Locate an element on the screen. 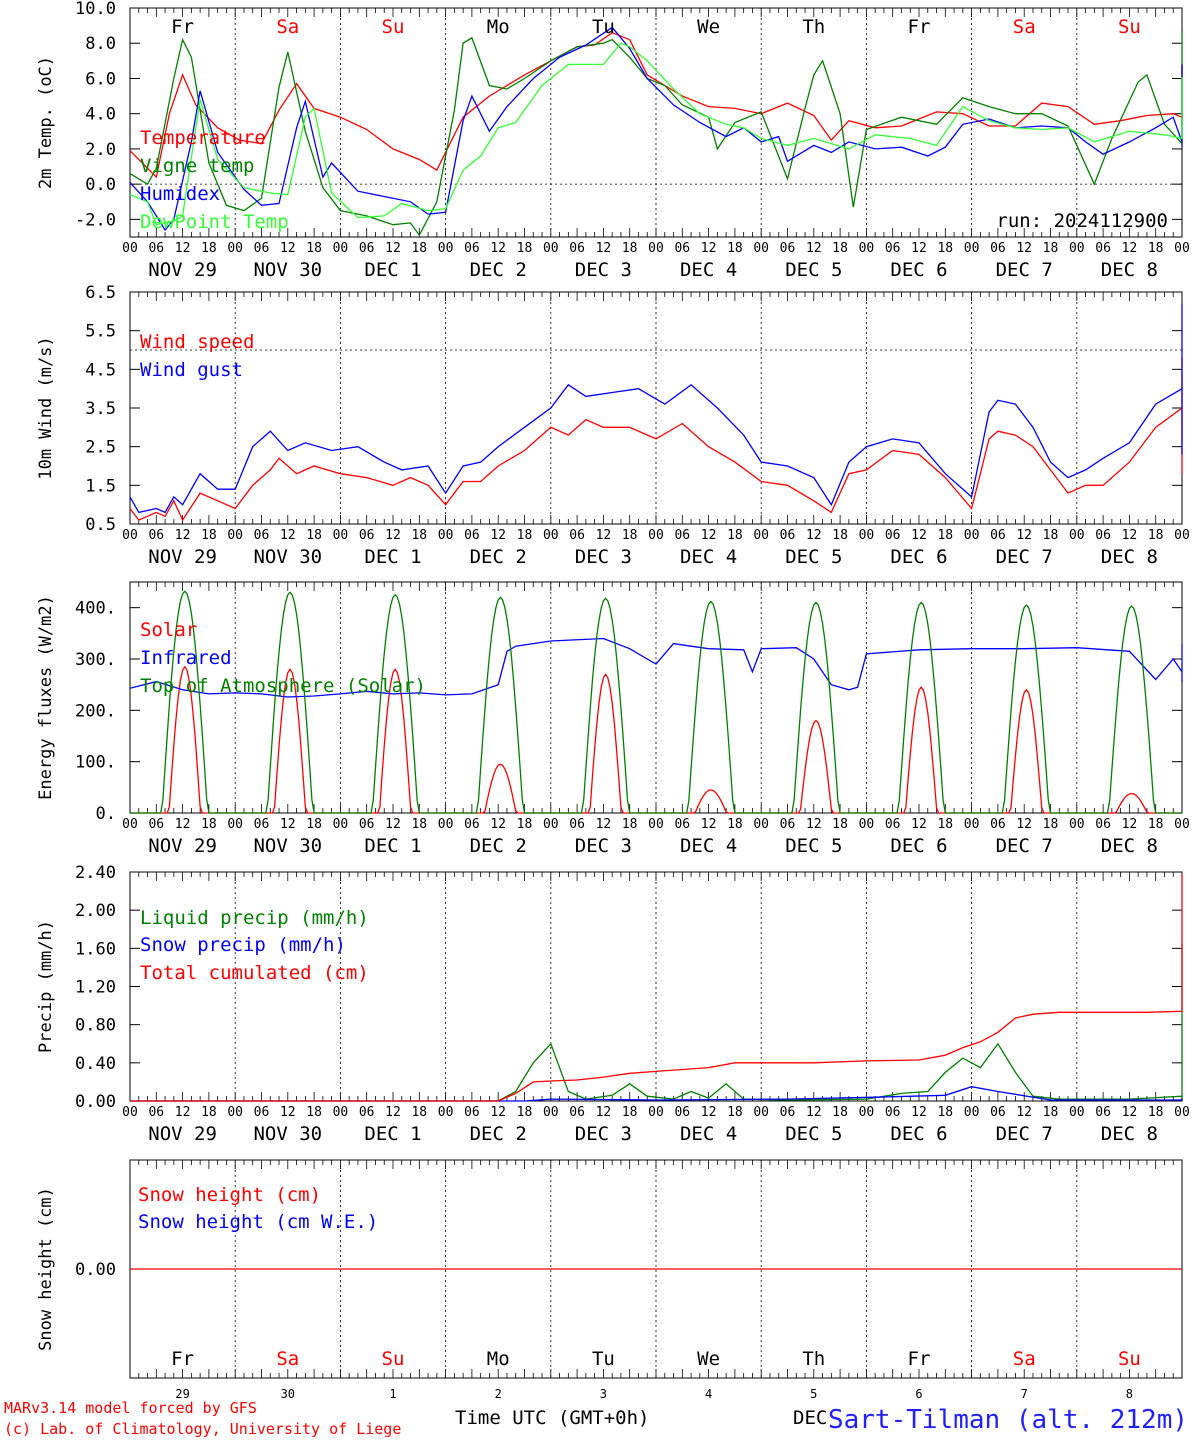  day-number-label: 30 is located at coordinates (288, 1394).